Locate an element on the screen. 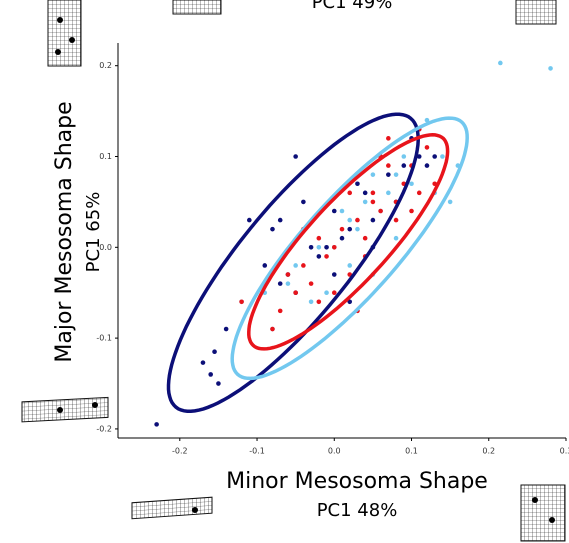 This screenshot has height=543, width=569. x-axis-sublabel: PC1 48% is located at coordinates (357, 510).